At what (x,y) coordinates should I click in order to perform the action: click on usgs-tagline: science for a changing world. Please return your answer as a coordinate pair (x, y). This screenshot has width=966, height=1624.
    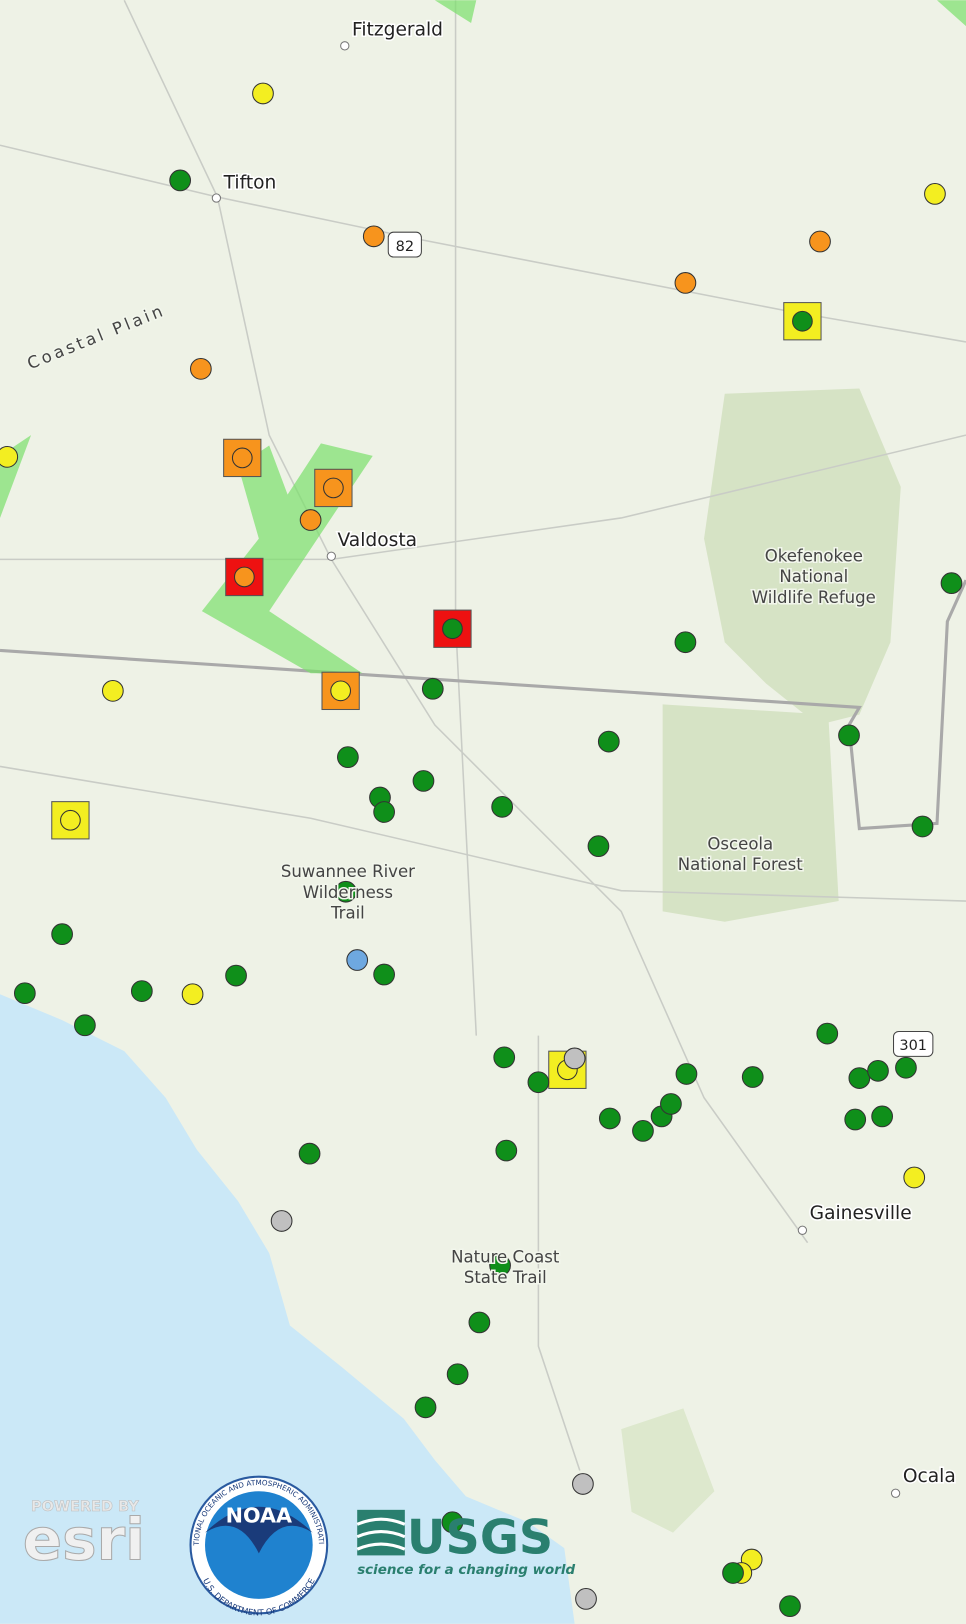
    Looking at the image, I should click on (466, 1570).